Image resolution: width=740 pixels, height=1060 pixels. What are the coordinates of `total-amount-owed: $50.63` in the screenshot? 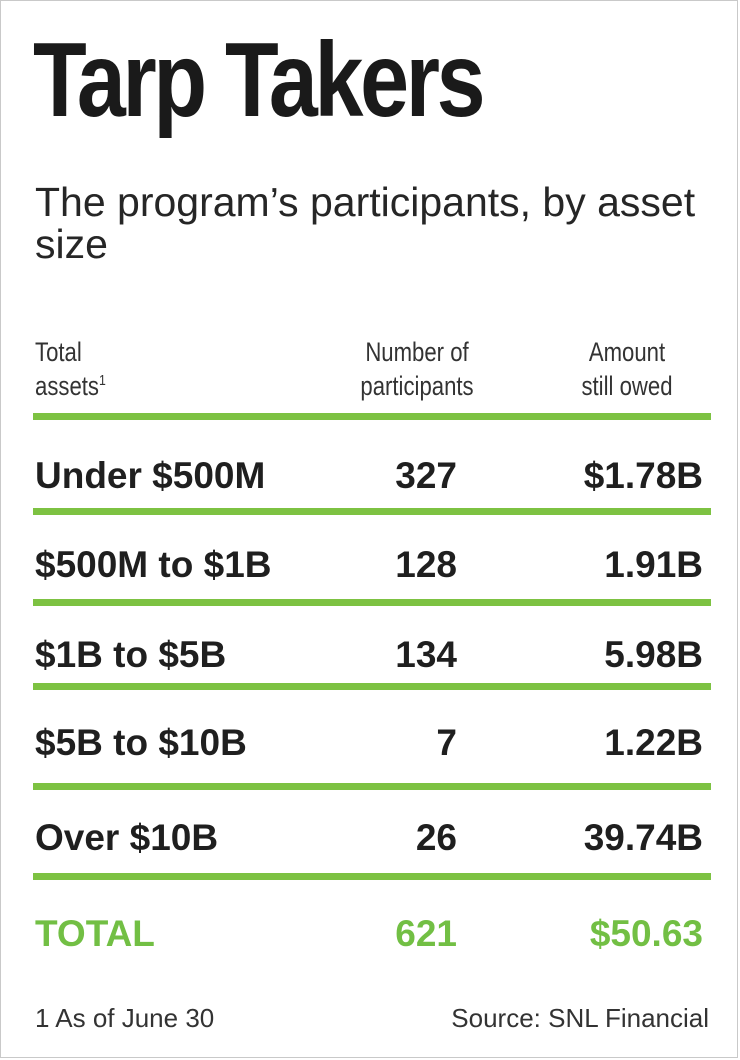 It's located at (646, 933).